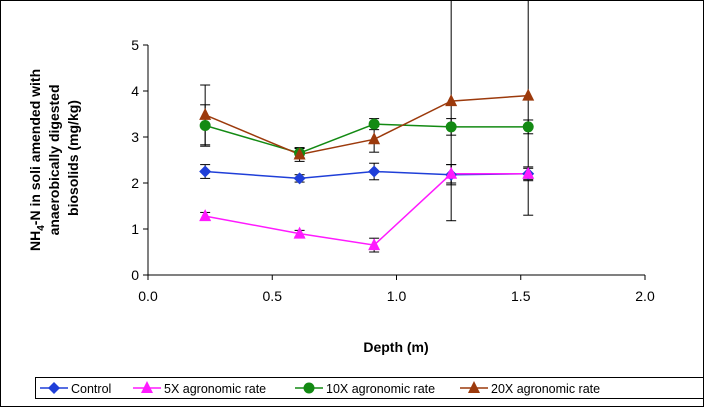 The height and width of the screenshot is (407, 704). I want to click on x-axis-label: Depth (m), so click(395, 347).